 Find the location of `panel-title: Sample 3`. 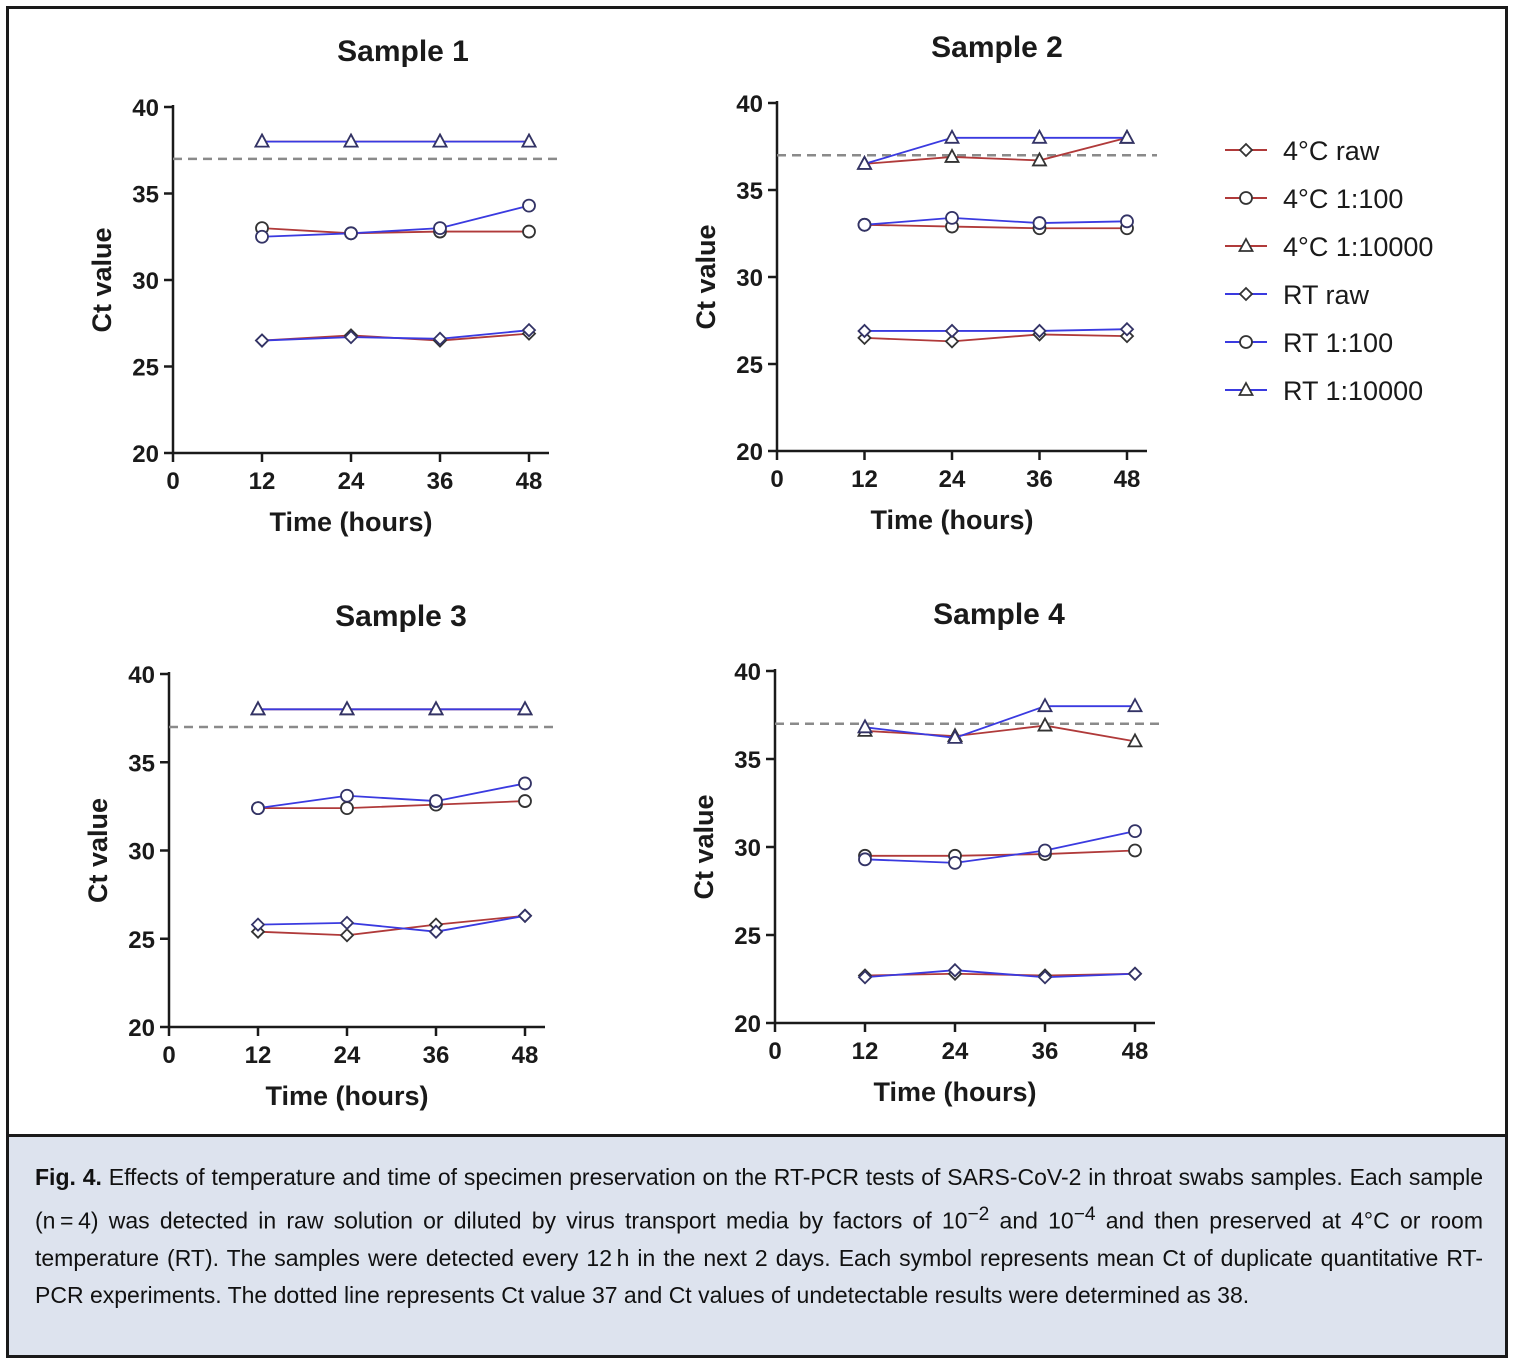

panel-title: Sample 3 is located at coordinates (401, 616).